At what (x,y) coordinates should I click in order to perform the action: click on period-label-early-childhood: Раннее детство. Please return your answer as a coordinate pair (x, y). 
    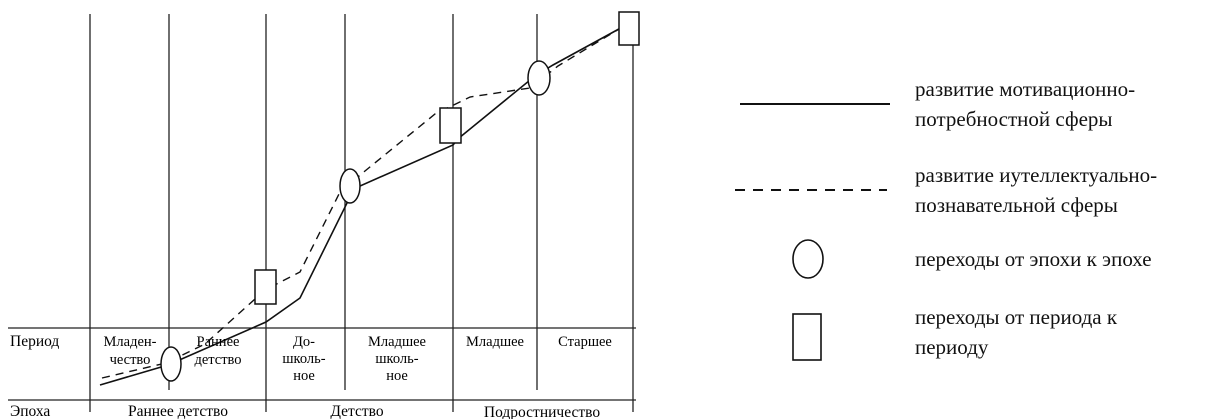
    Looking at the image, I should click on (217, 351).